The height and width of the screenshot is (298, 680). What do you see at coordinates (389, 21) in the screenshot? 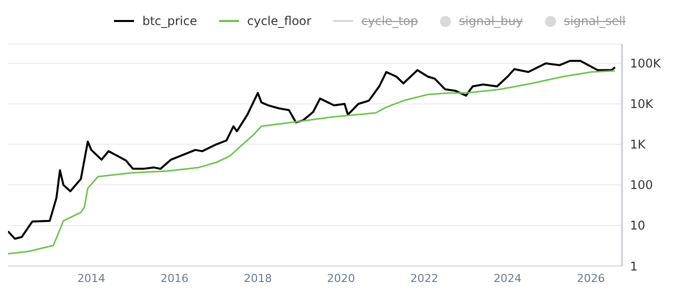
I see `legend-label: cycle_top` at bounding box center [389, 21].